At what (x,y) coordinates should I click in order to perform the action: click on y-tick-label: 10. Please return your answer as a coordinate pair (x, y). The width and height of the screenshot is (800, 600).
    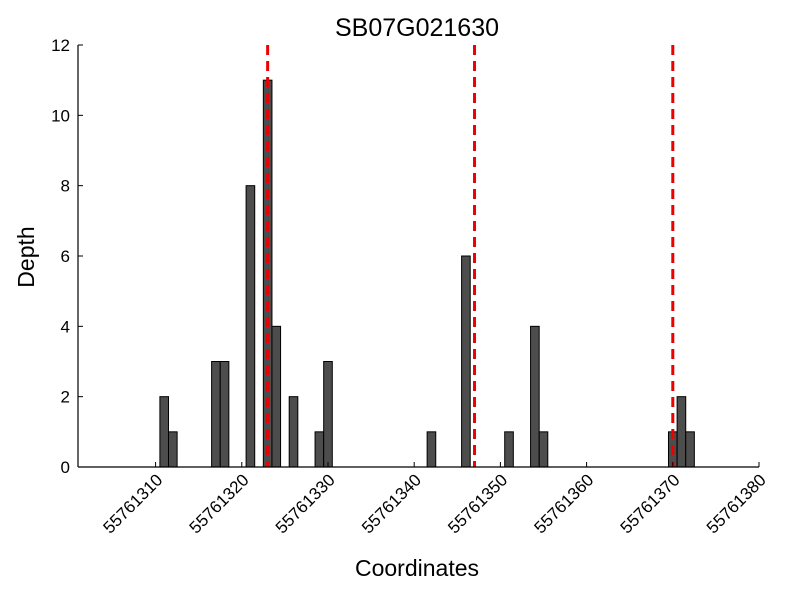
    Looking at the image, I should click on (60, 115).